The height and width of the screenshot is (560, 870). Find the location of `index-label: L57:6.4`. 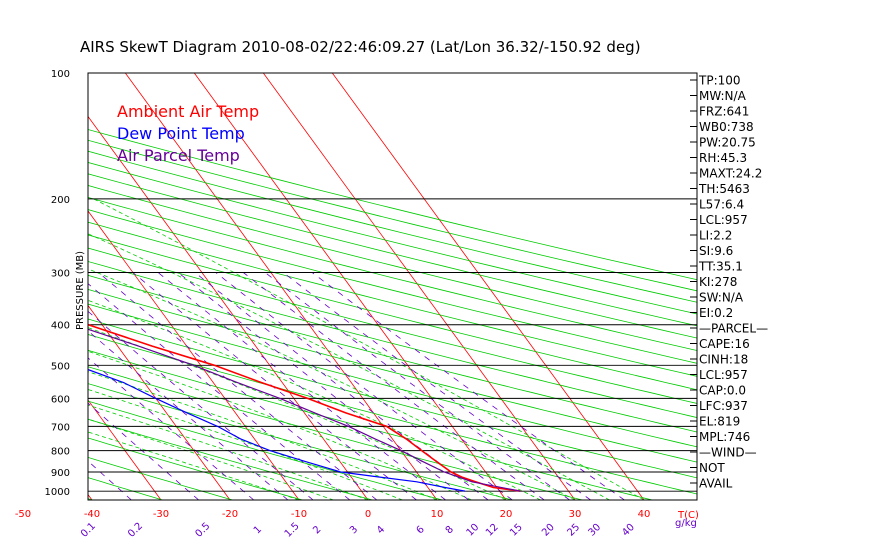

index-label: L57:6.4 is located at coordinates (721, 205).